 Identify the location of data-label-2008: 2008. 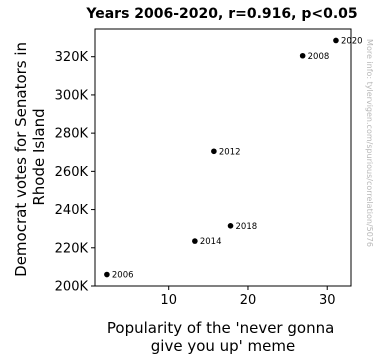
(319, 57).